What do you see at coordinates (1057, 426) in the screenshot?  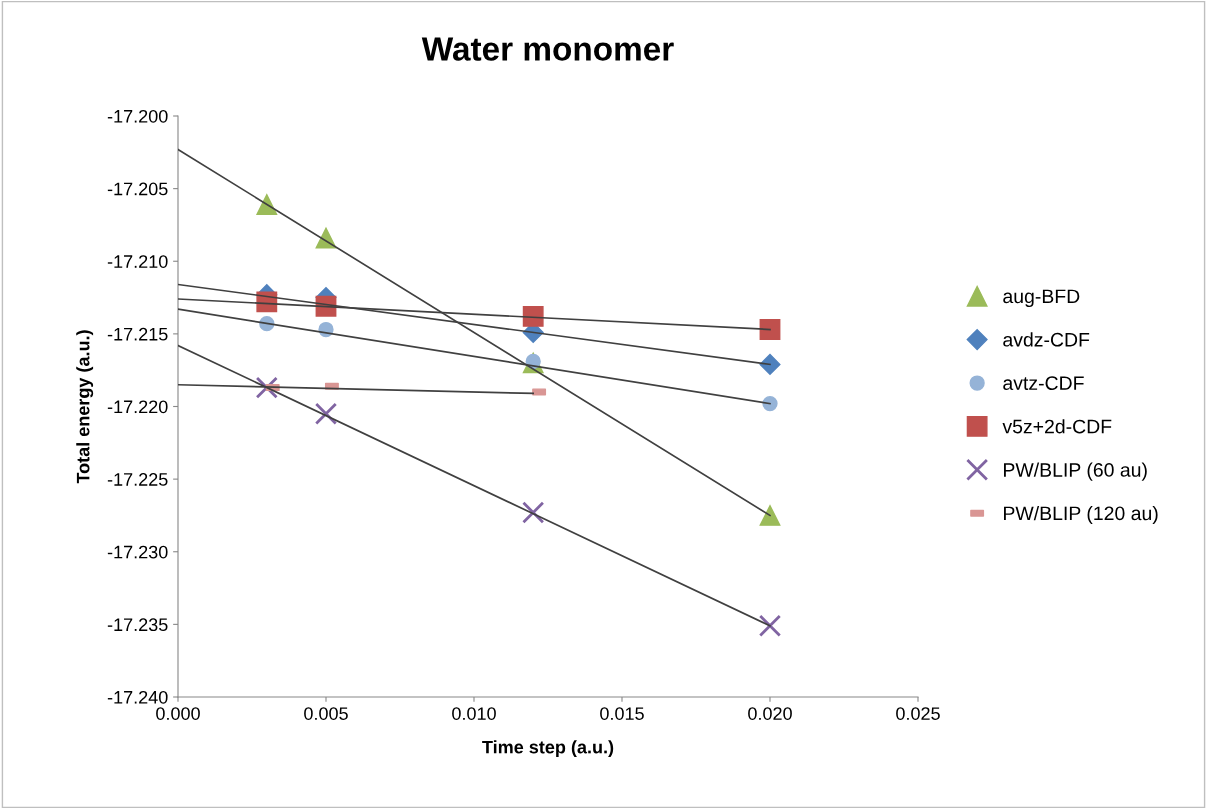 I see `legend-label: v5z+2d-CDF` at bounding box center [1057, 426].